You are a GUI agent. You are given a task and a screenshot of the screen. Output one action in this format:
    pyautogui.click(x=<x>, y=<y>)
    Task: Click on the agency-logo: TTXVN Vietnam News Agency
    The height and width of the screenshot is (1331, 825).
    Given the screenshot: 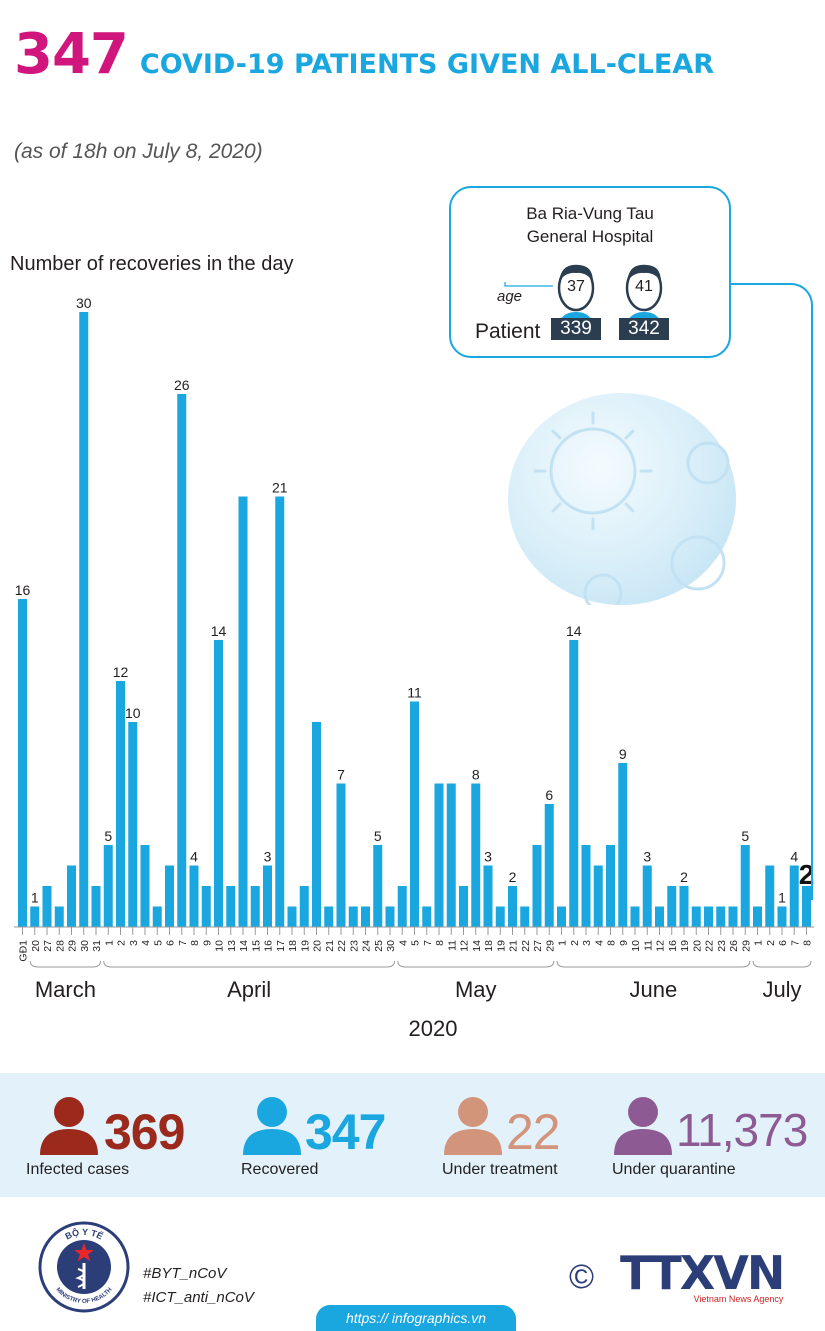 What is the action you would take?
    pyautogui.click(x=702, y=1275)
    